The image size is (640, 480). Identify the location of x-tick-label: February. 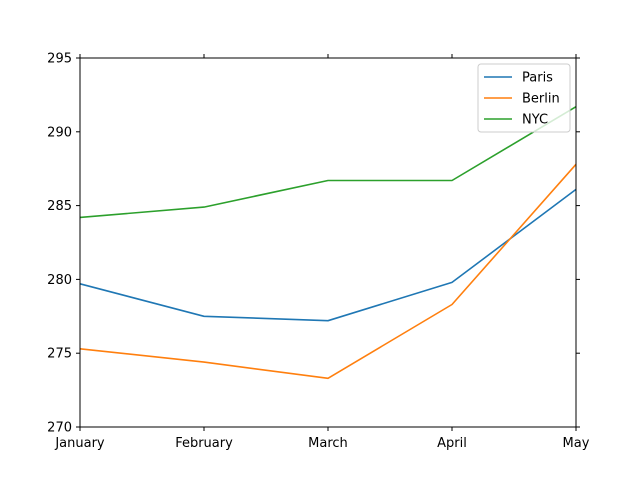
(204, 443).